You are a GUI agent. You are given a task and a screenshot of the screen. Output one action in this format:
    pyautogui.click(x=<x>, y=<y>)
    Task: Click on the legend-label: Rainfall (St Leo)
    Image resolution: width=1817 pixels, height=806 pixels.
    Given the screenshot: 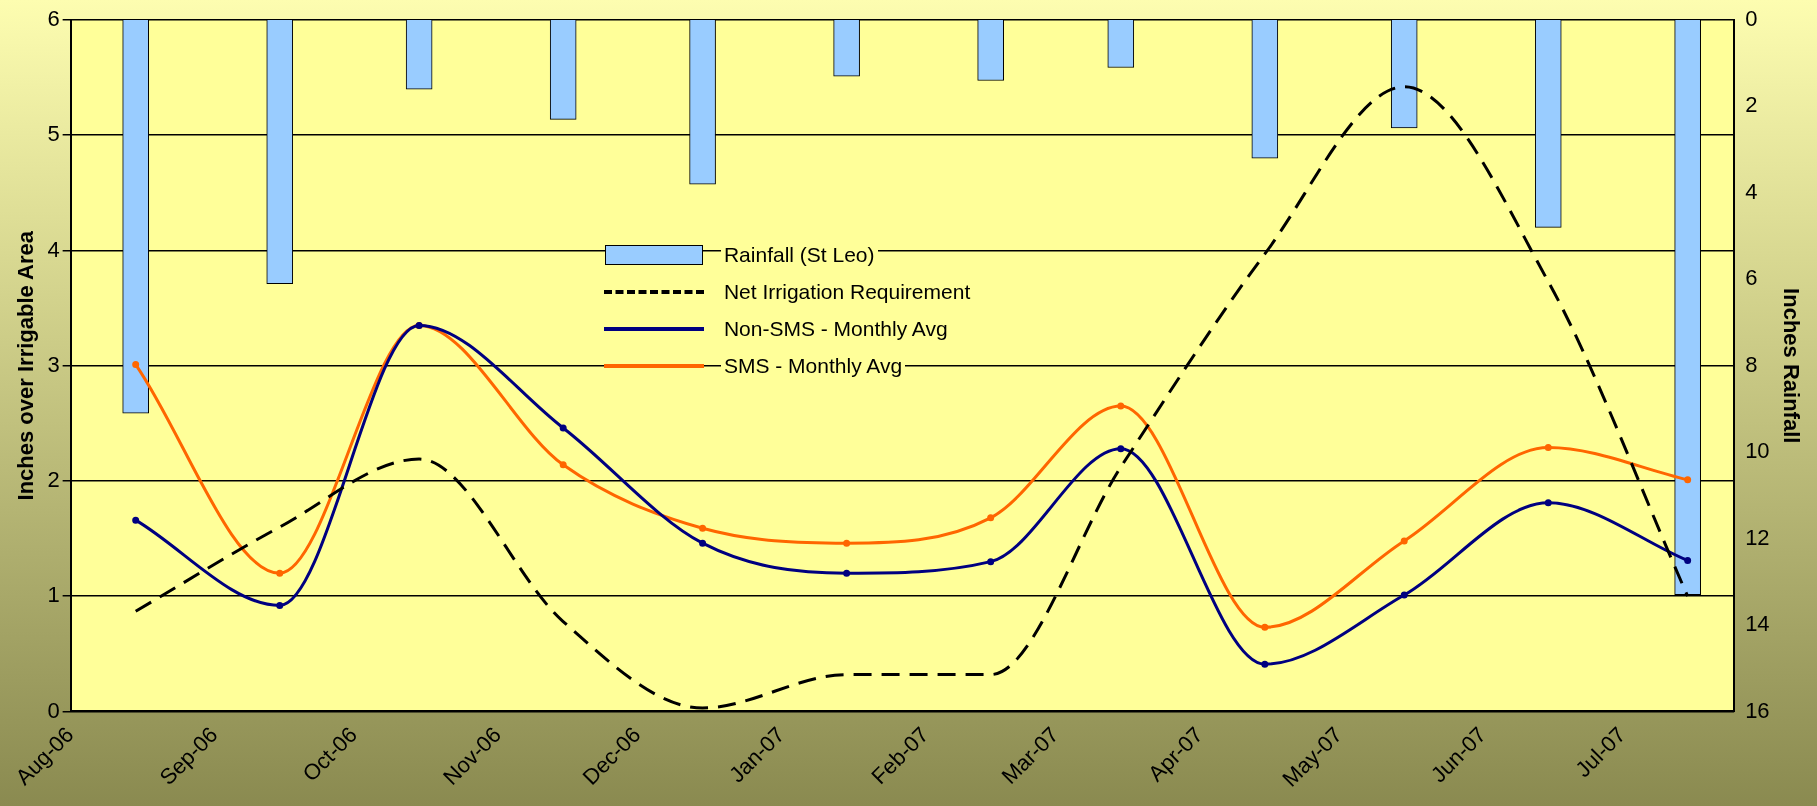 What is the action you would take?
    pyautogui.click(x=799, y=254)
    